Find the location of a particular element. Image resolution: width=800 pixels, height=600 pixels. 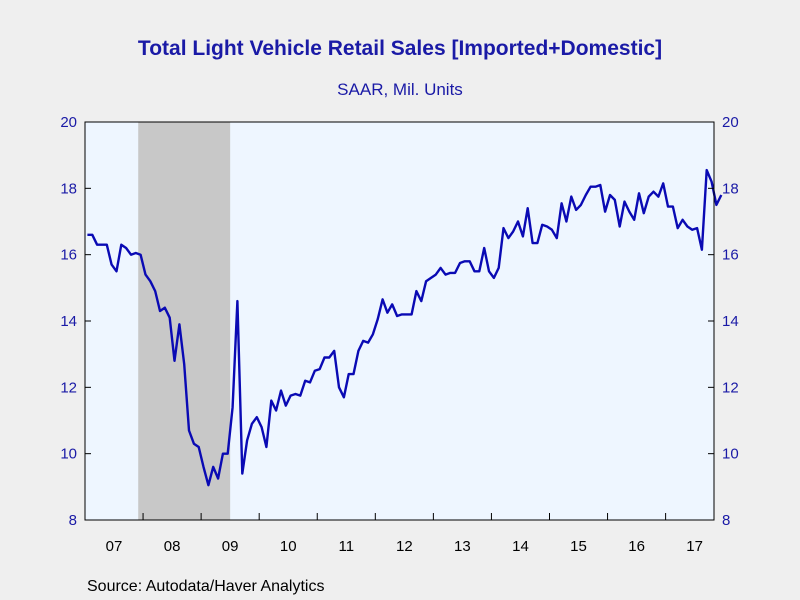

y-axis-right: 8 10 12 14 16 18 20 is located at coordinates (723, 321).